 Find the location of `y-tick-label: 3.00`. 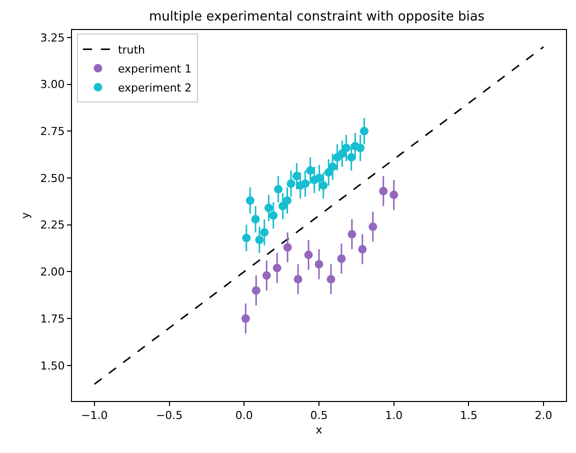

y-tick-label: 3.00 is located at coordinates (52, 85).